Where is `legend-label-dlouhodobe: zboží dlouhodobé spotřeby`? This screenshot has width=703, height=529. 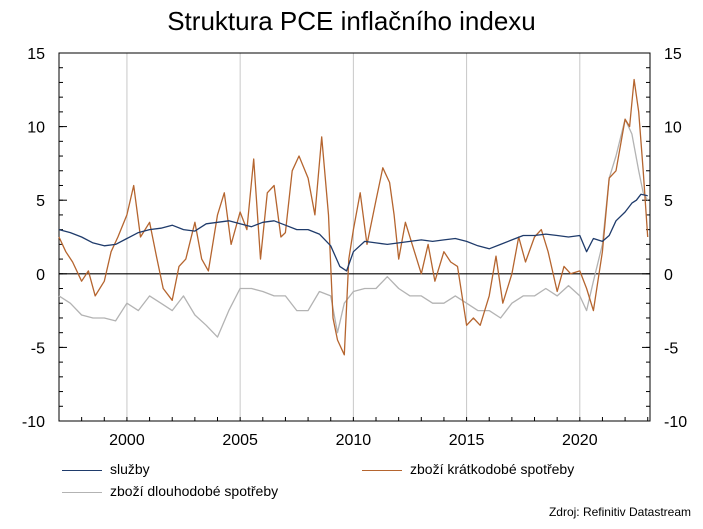
legend-label-dlouhodobe: zboží dlouhodobé spotřeby is located at coordinates (194, 491).